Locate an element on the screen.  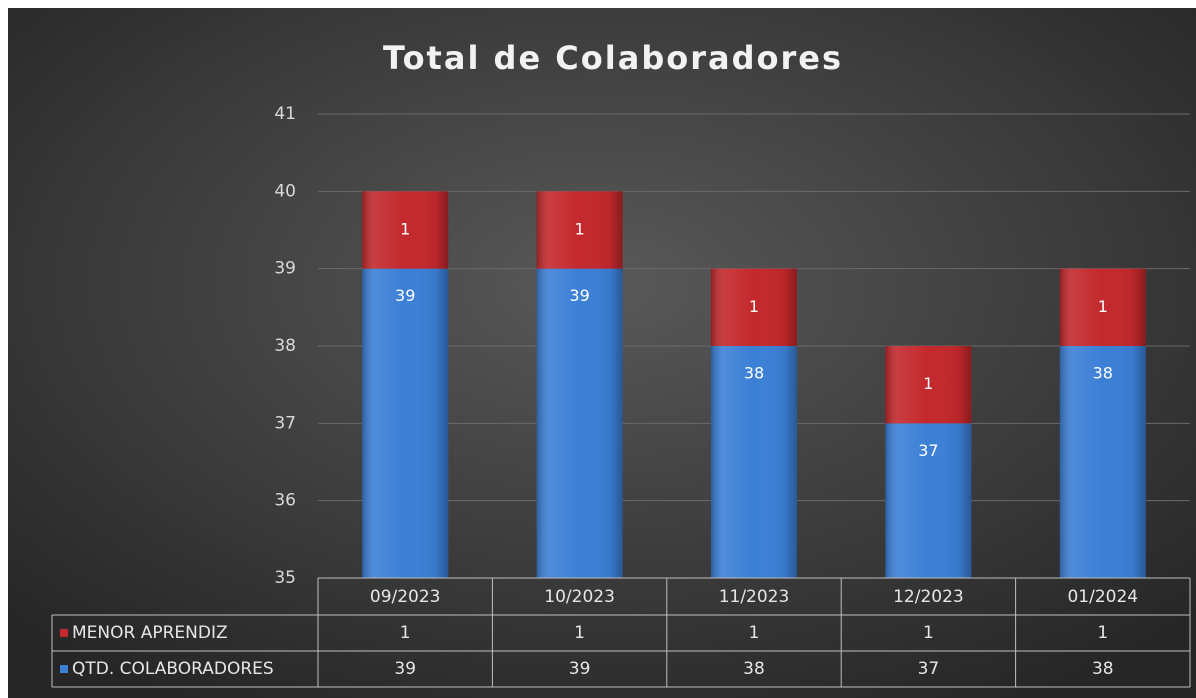
x-tick-label: 01/2024 is located at coordinates (1102, 597).